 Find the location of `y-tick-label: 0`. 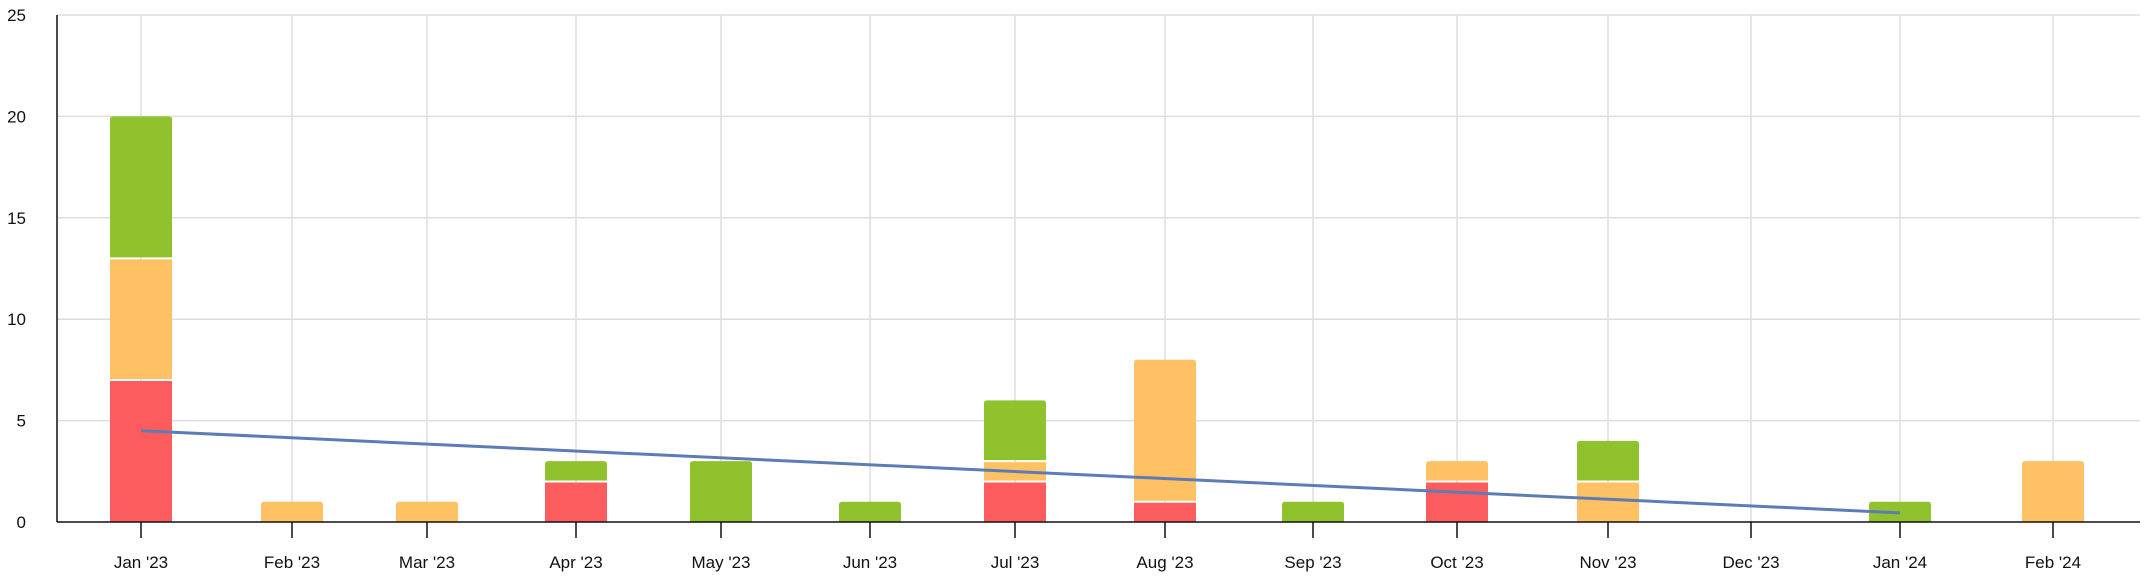

y-tick-label: 0 is located at coordinates (21, 522).